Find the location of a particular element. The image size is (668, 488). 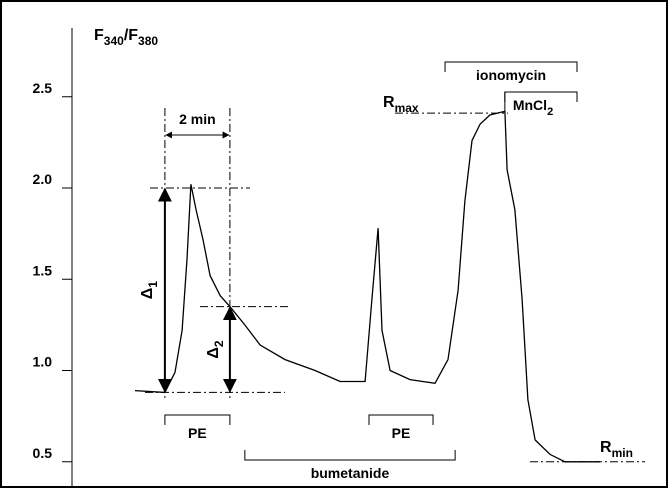

y-axis-label: F340/F380 is located at coordinates (126, 37).